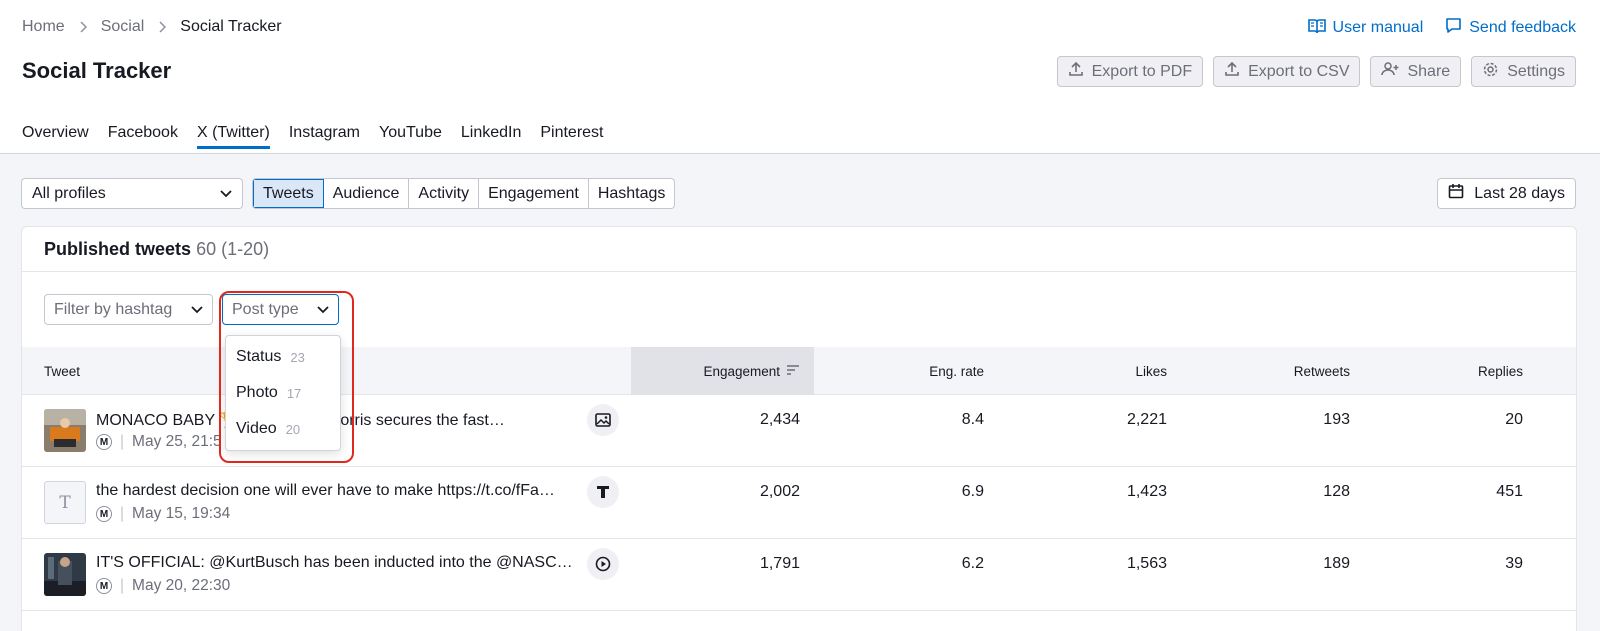 Image resolution: width=1600 pixels, height=631 pixels. Describe the element at coordinates (1429, 71) in the screenshot. I see `share-label: Share` at that location.